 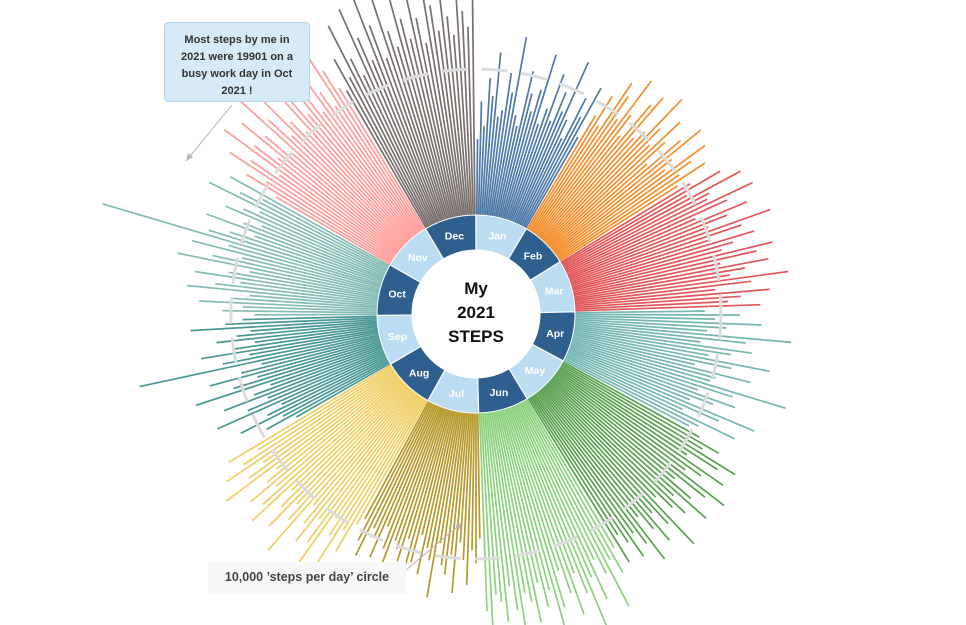 I want to click on month-label-mar: Mar, so click(x=554, y=292).